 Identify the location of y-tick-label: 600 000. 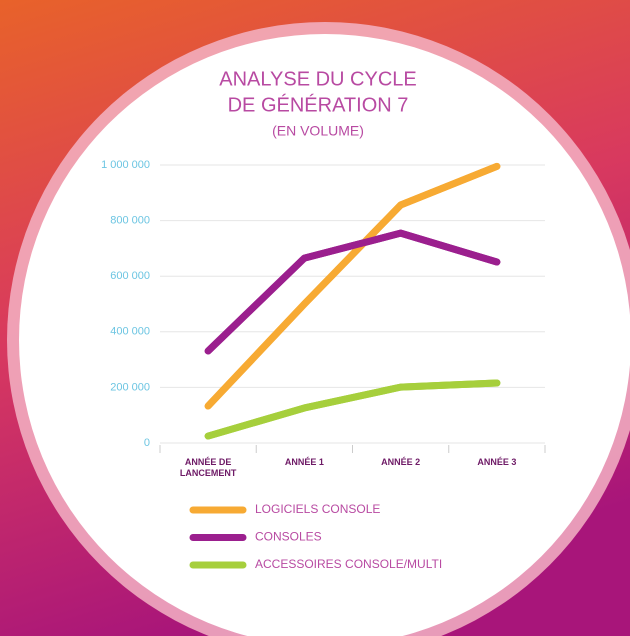
(130, 276).